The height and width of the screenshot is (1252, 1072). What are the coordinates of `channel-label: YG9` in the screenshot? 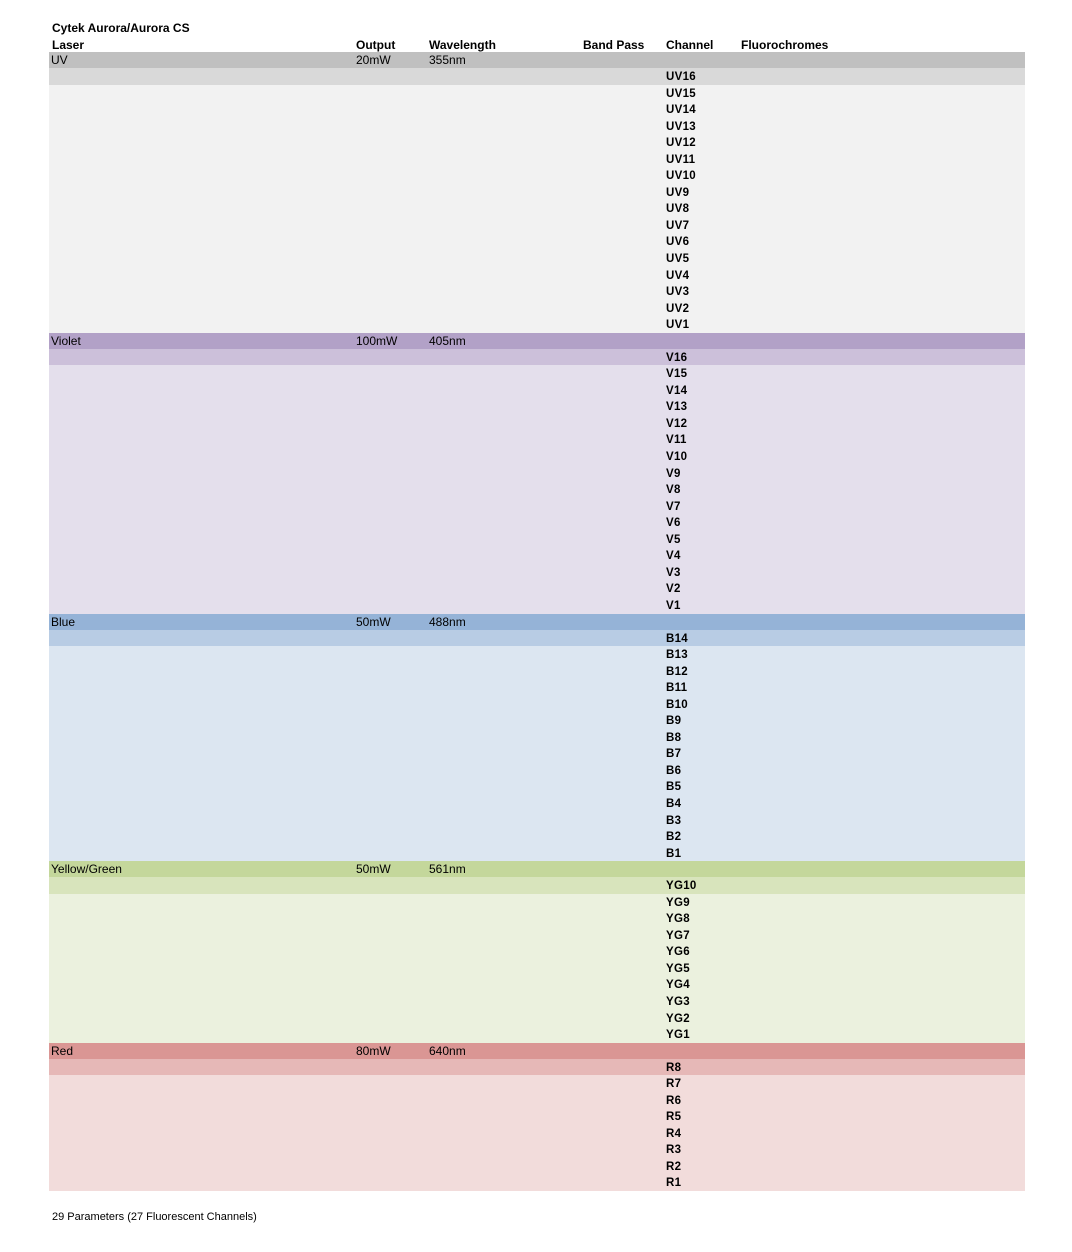 It's located at (678, 902).